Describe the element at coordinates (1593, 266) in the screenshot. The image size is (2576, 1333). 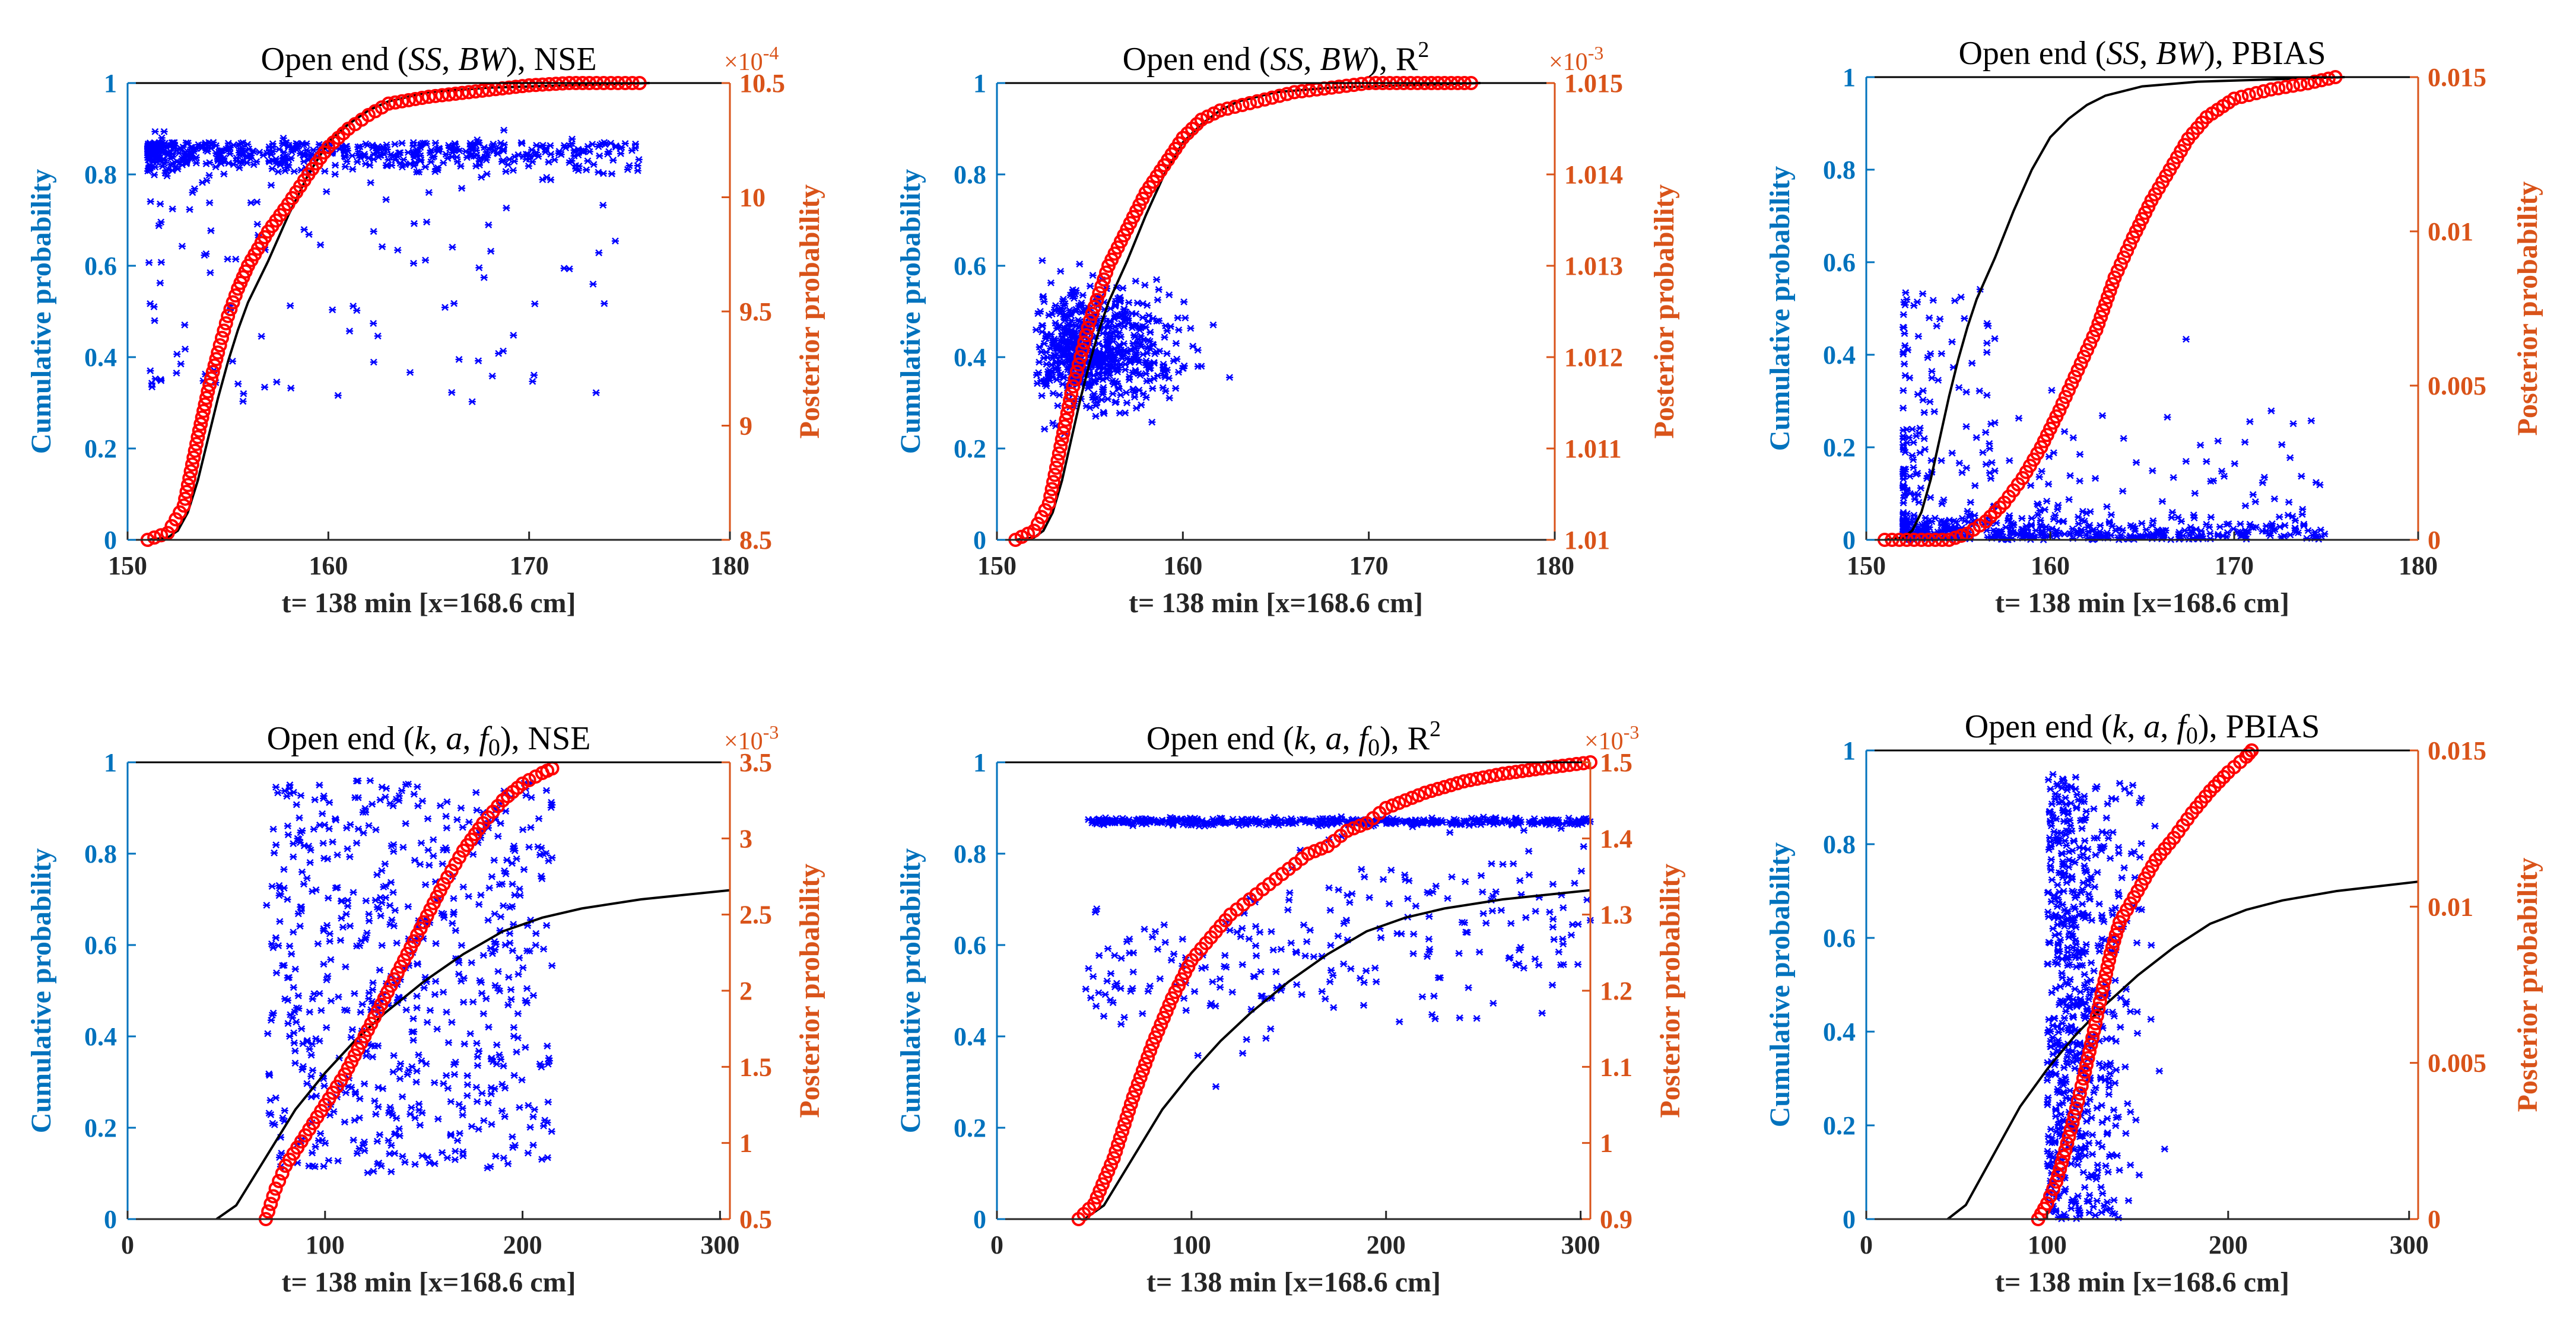
I see `y-right-tick-label: 1.013` at that location.